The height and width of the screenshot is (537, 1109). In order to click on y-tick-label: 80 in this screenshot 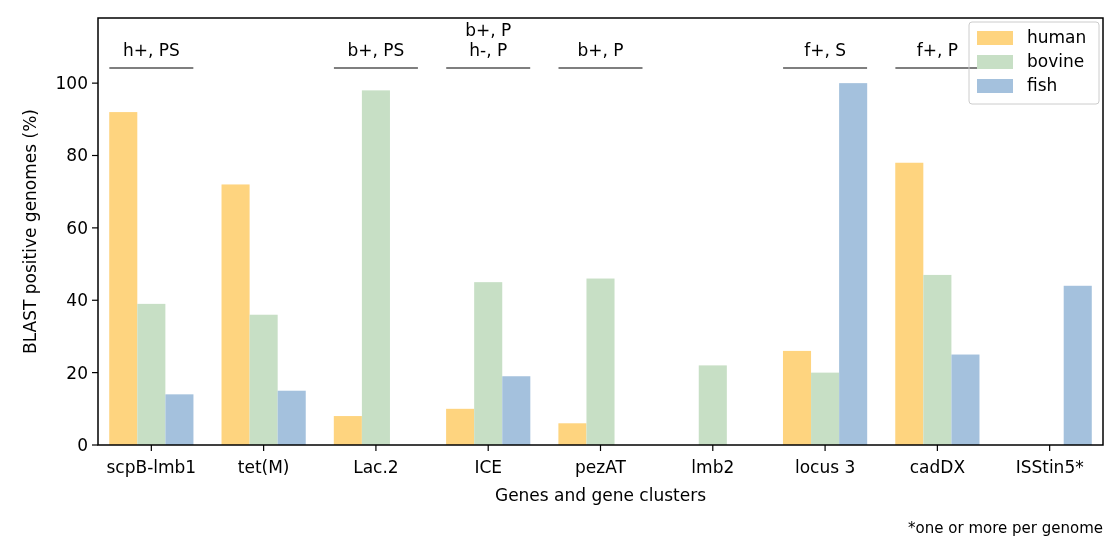, I will do `click(77, 155)`.